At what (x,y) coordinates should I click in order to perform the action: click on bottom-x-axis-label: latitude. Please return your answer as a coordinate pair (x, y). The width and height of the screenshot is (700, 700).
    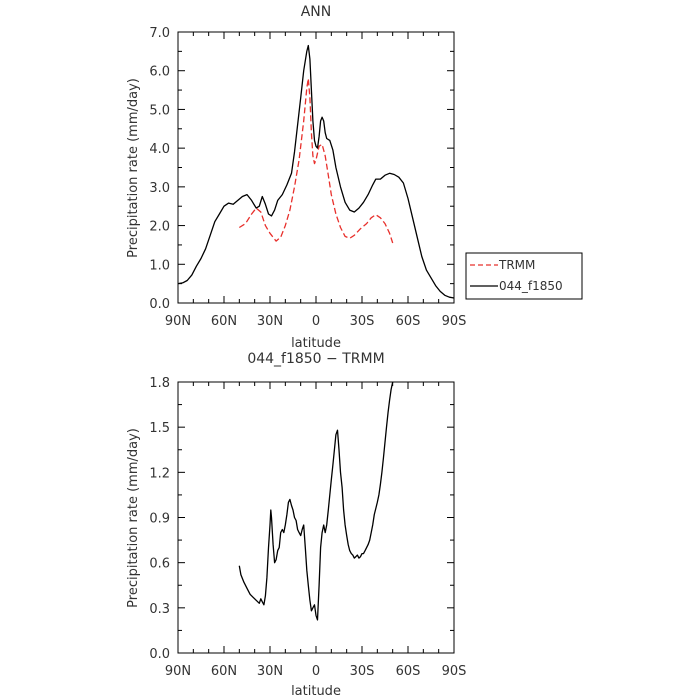
    Looking at the image, I should click on (316, 691).